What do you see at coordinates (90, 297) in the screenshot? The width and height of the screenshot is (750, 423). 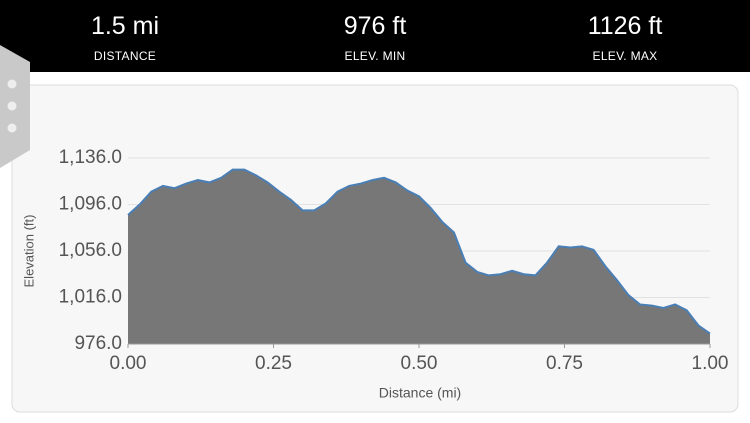 I see `y-tick-label: 1,016.0` at bounding box center [90, 297].